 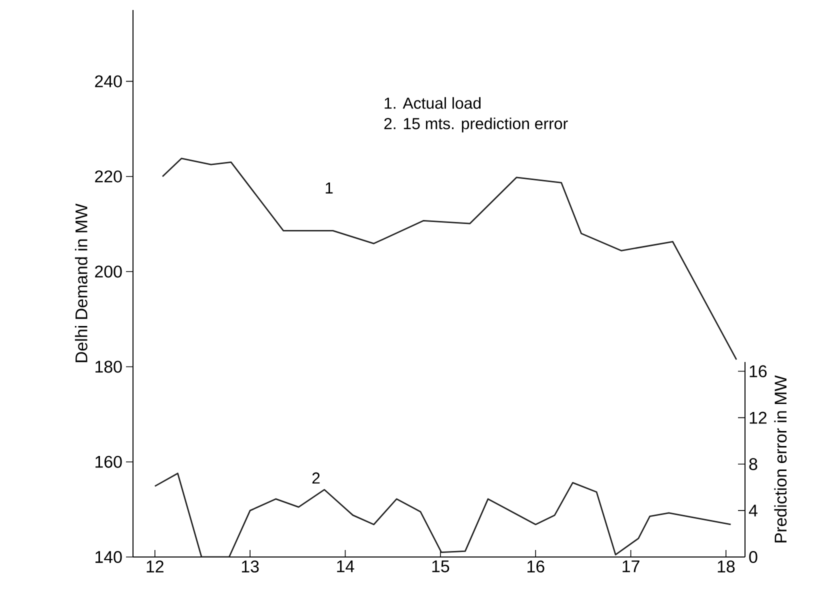 What do you see at coordinates (108, 81) in the screenshot?
I see `y-tick-label: 240` at bounding box center [108, 81].